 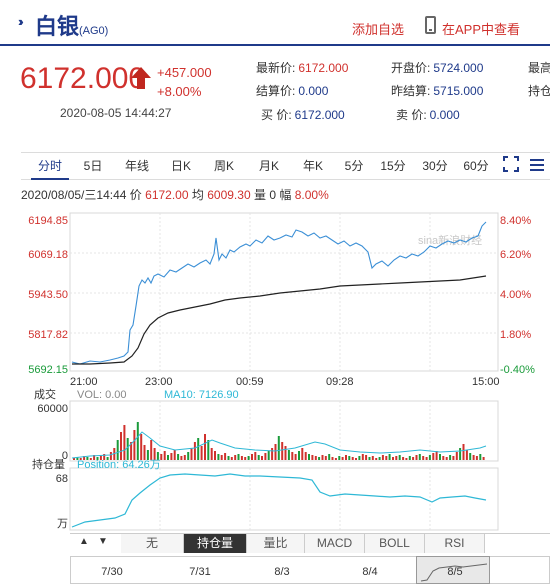 I want to click on tab-monthly-k: 月K, so click(x=268, y=166).